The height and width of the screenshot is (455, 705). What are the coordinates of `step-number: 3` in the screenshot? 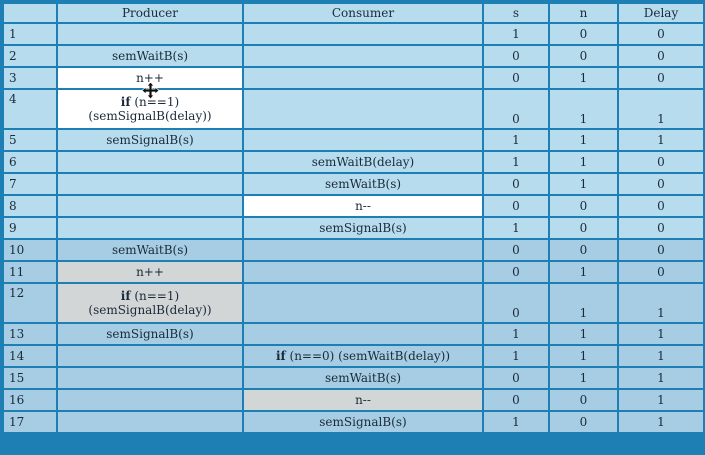 It's located at (30, 78).